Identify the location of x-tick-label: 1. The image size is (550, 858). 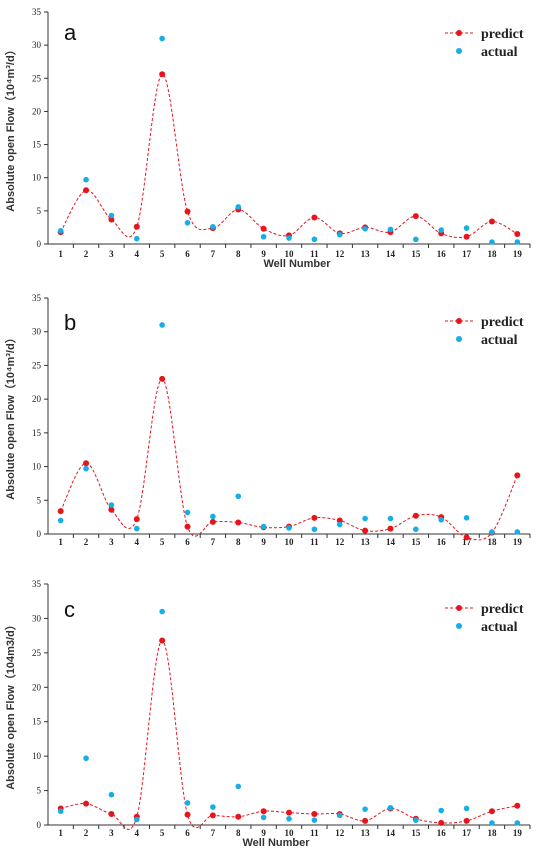
(60, 254).